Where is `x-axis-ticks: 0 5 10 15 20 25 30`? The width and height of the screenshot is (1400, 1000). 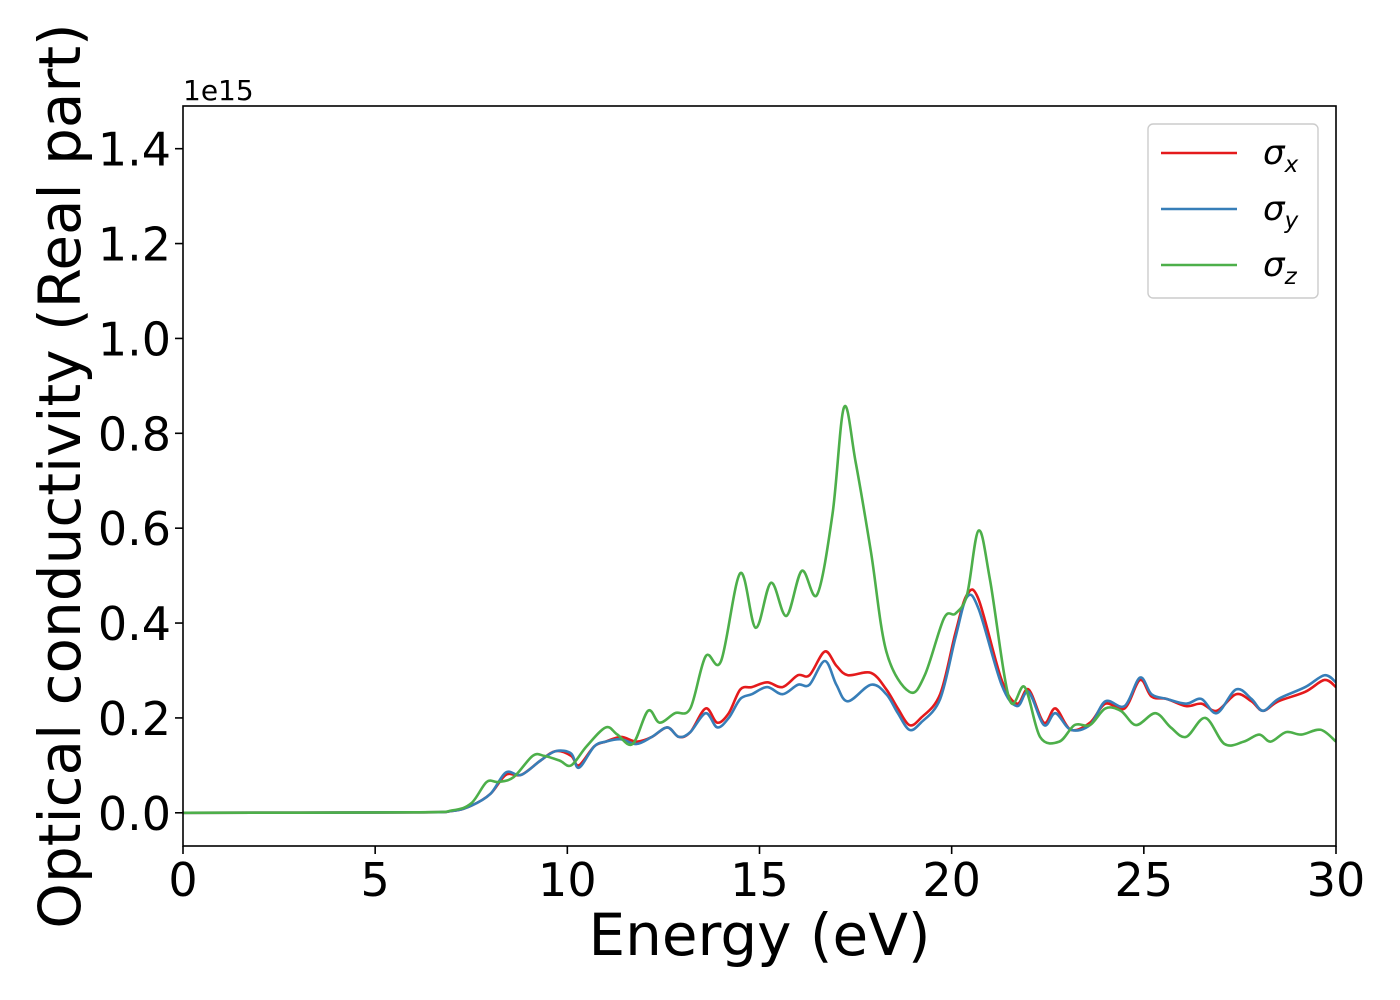
x-axis-ticks: 0 5 10 15 20 25 30 is located at coordinates (766, 876).